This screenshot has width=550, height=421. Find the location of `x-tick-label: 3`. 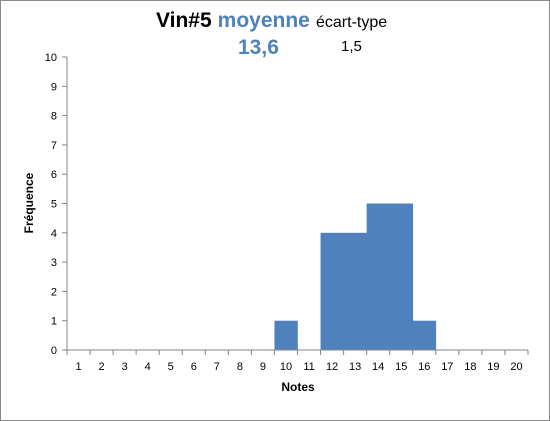

x-tick-label: 3 is located at coordinates (125, 367).